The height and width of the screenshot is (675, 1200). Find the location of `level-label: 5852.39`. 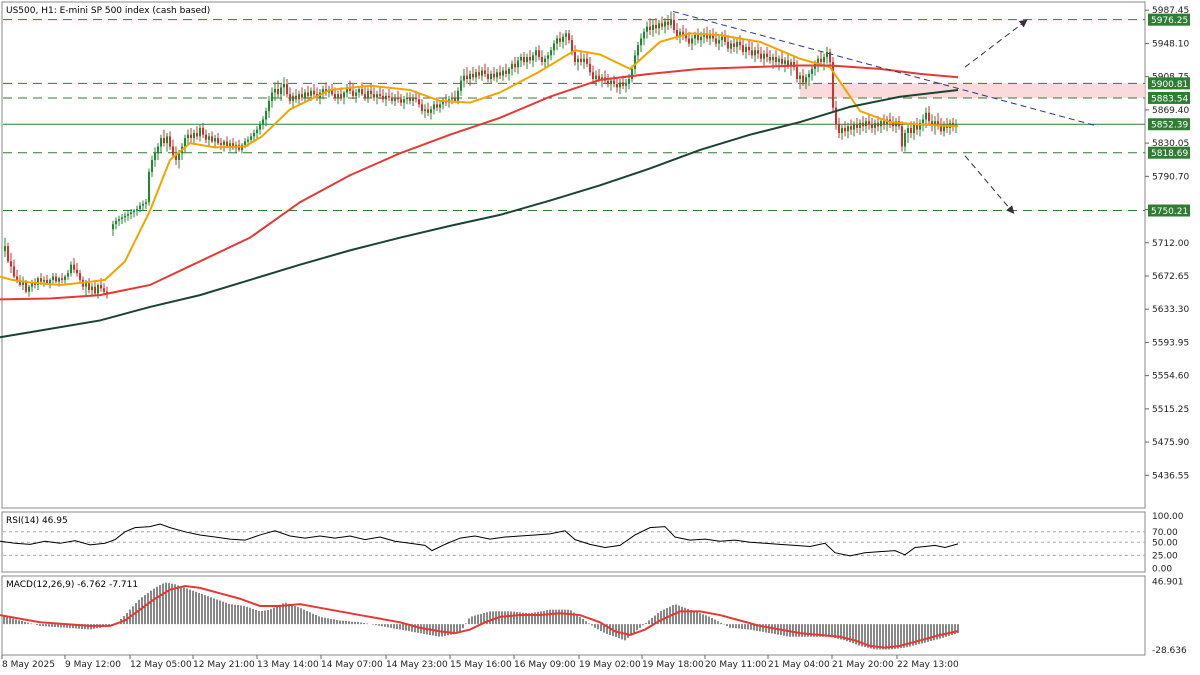

level-label: 5852.39 is located at coordinates (1169, 126).